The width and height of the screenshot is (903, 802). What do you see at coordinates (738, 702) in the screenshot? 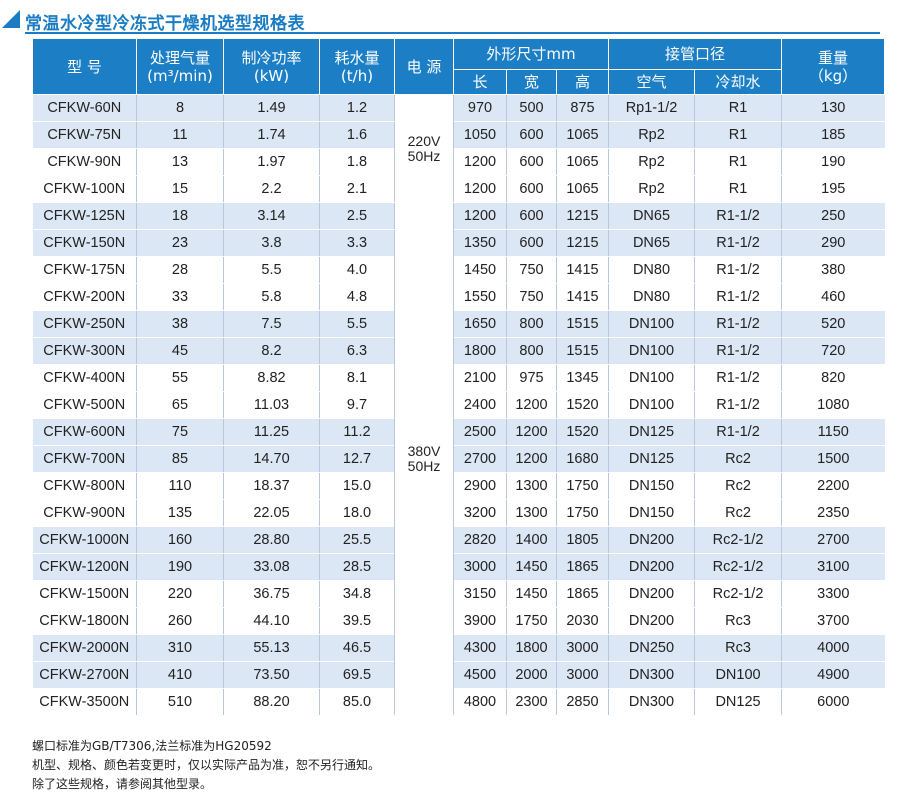
I see `cell-cooling-water: DN125` at bounding box center [738, 702].